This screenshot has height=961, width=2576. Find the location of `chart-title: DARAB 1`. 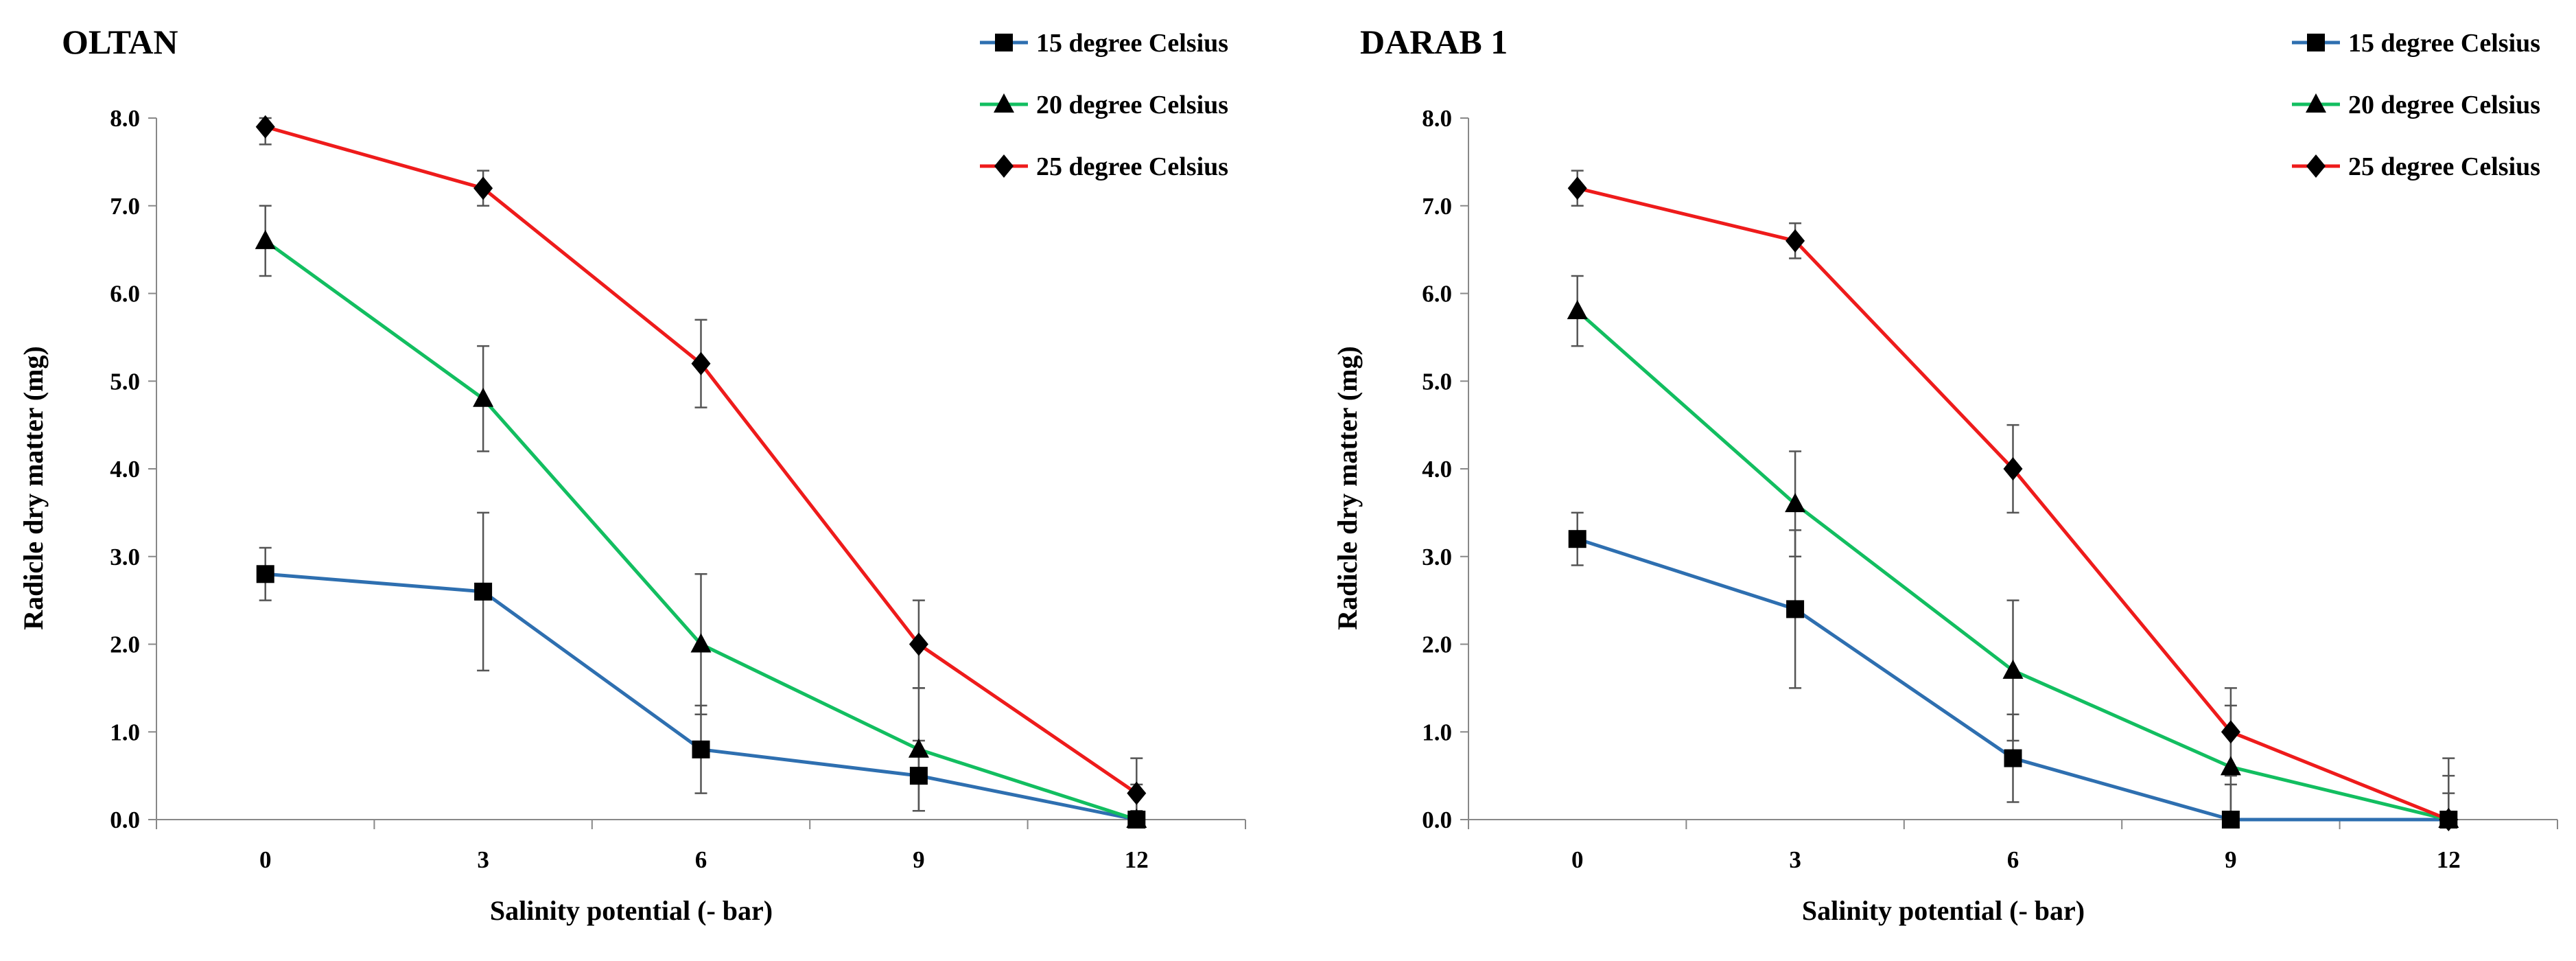

chart-title: DARAB 1 is located at coordinates (1434, 42).